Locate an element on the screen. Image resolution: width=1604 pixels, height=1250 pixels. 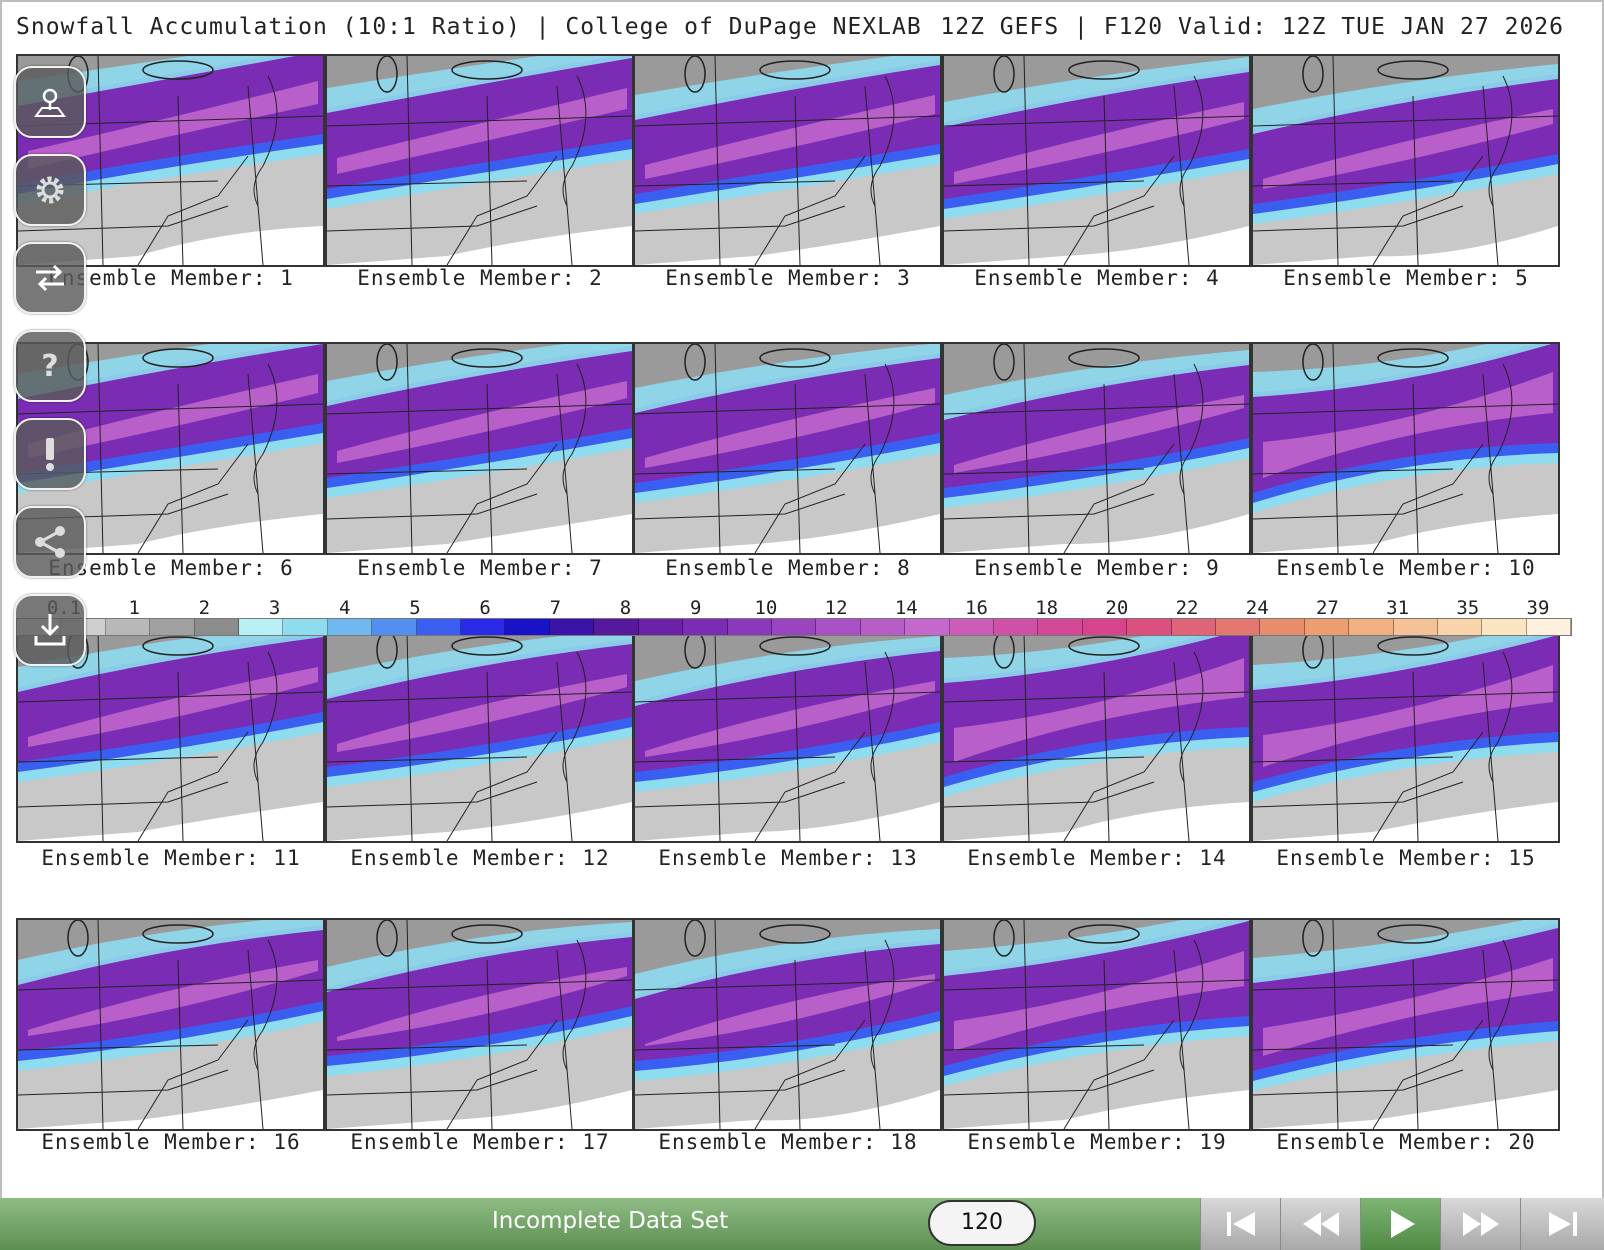
colorbar-tick-label: 16 is located at coordinates (976, 608).